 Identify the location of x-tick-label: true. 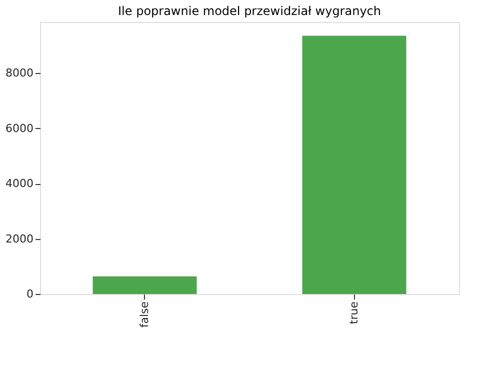
(353, 312).